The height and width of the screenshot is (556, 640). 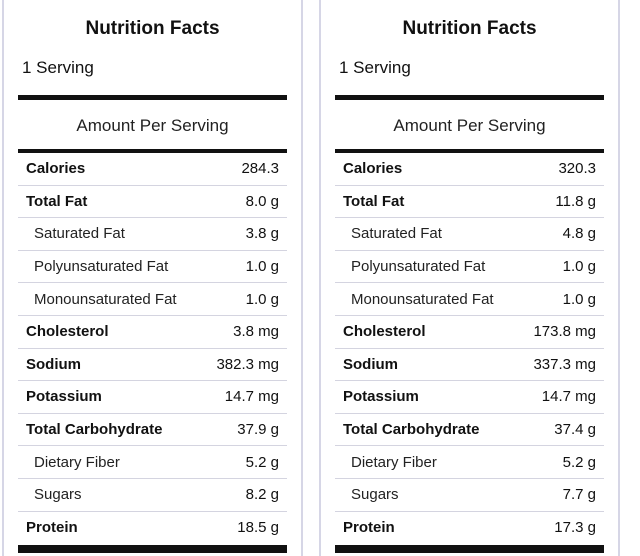 What do you see at coordinates (469, 234) in the screenshot?
I see `nutrient-row: Saturated Fat 4.8 g` at bounding box center [469, 234].